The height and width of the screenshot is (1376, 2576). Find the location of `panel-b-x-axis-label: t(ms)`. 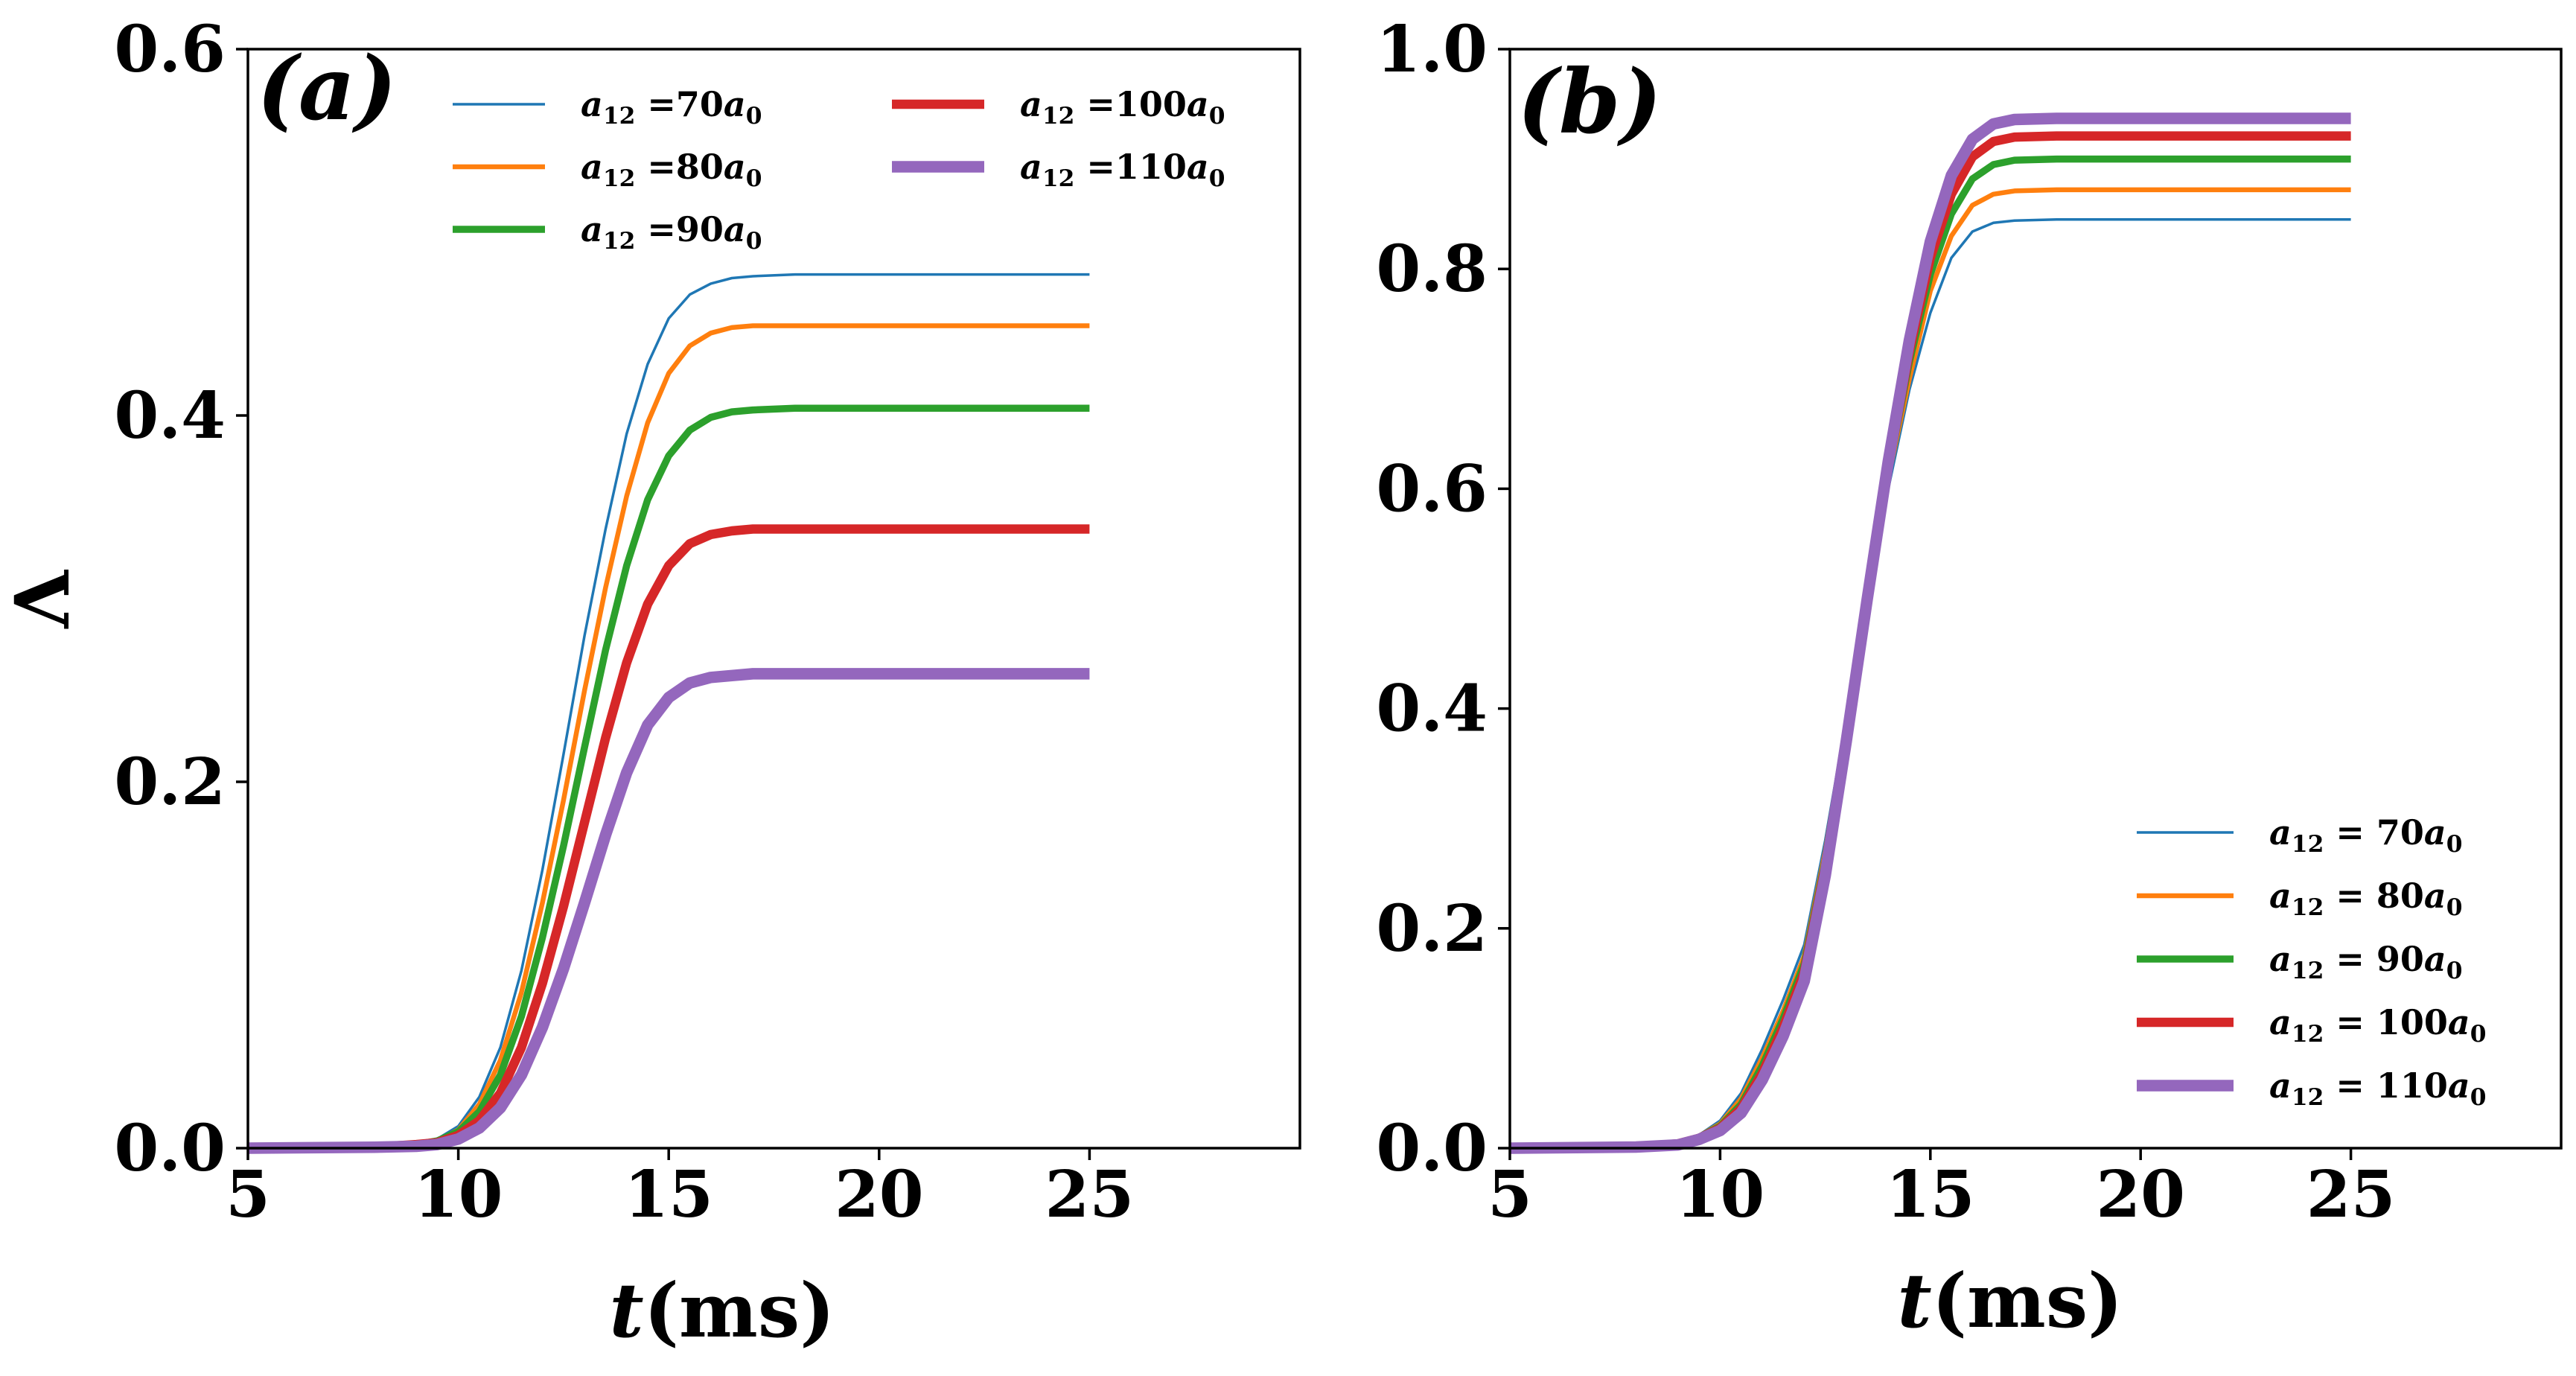

panel-b-x-axis-label: t(ms) is located at coordinates (2011, 1301).